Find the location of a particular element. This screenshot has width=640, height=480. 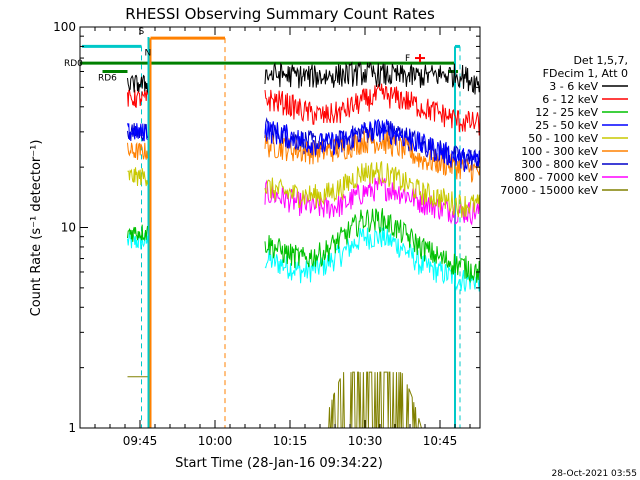

series-12to25keV is located at coordinates (304, 246).